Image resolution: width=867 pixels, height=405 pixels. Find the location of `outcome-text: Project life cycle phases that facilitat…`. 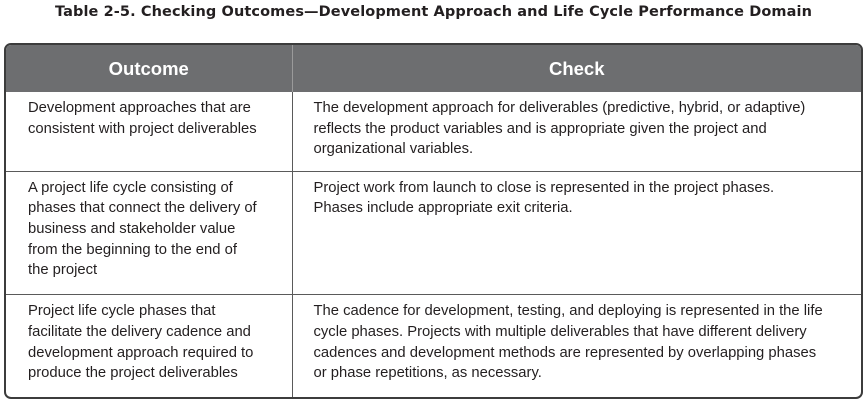

outcome-text: Project life cycle phases that facilitat… is located at coordinates (141, 342).